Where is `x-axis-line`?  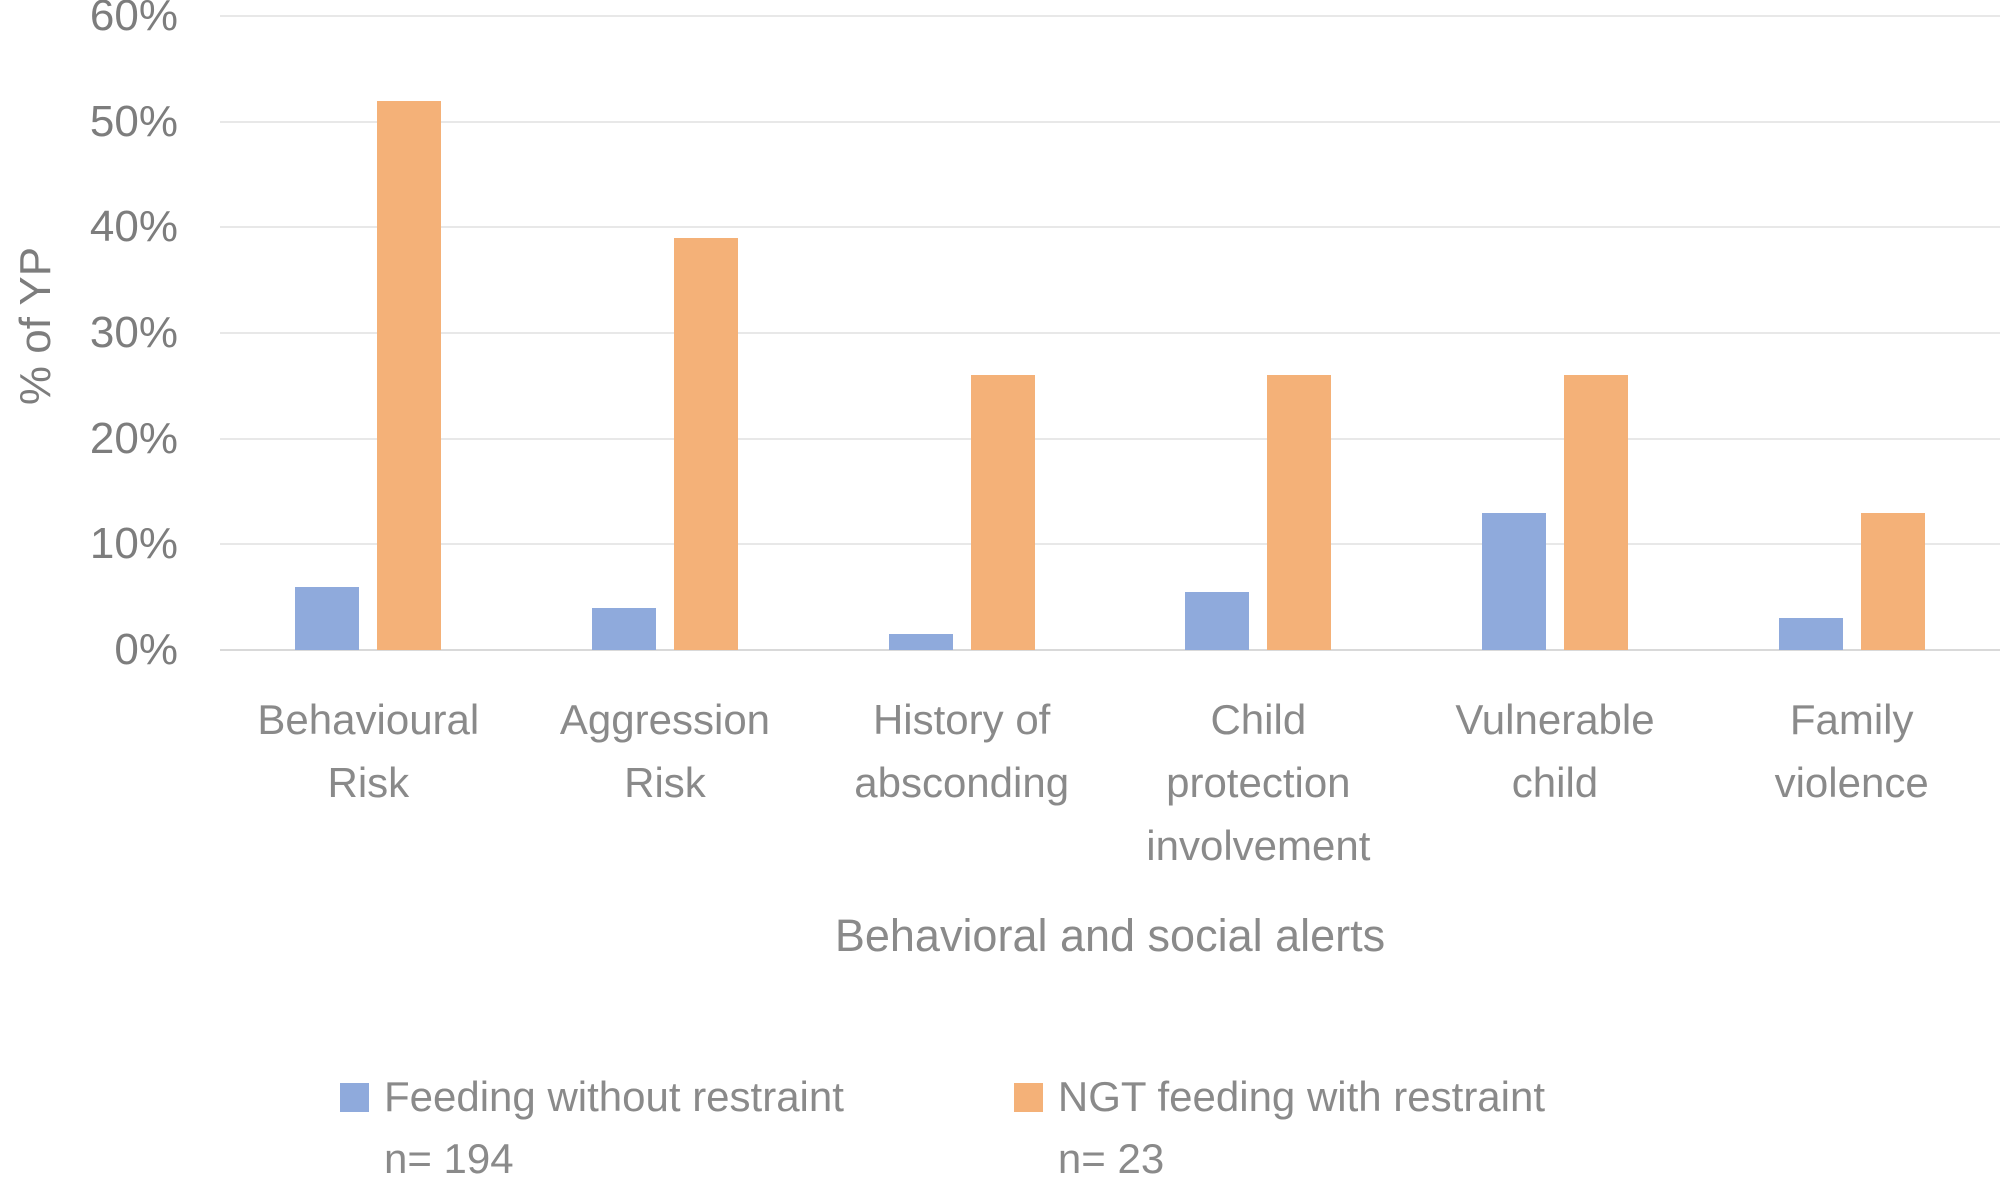 x-axis-line is located at coordinates (1110, 650).